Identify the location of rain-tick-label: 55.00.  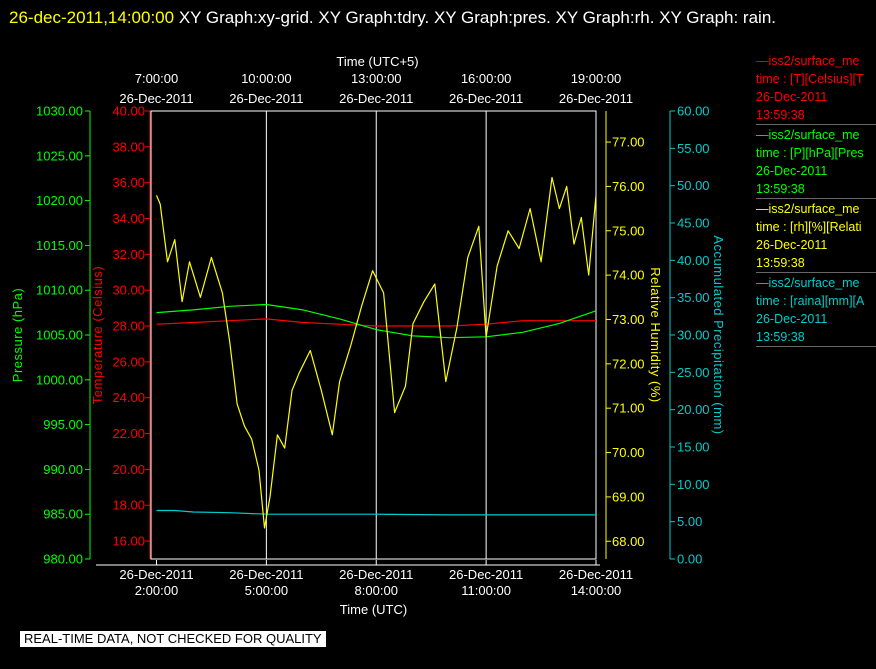
(693, 148).